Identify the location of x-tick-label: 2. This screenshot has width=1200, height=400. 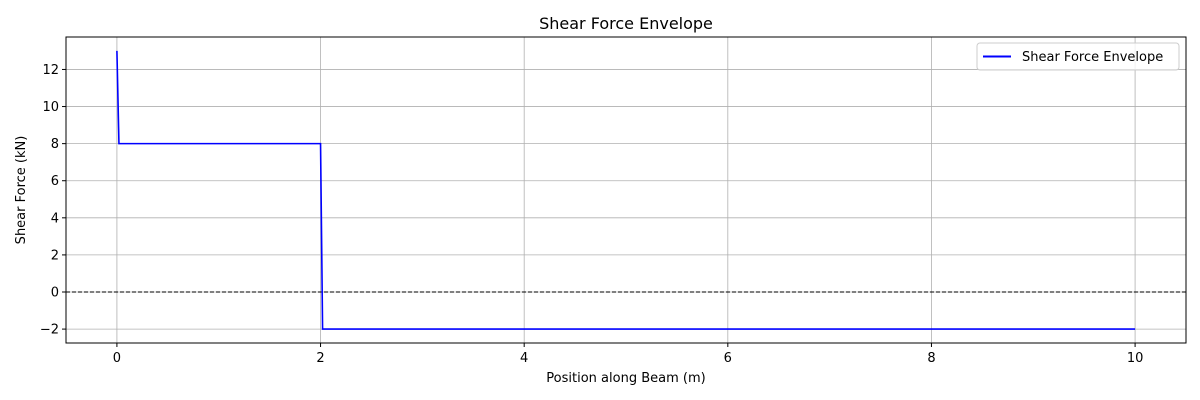
(320, 358).